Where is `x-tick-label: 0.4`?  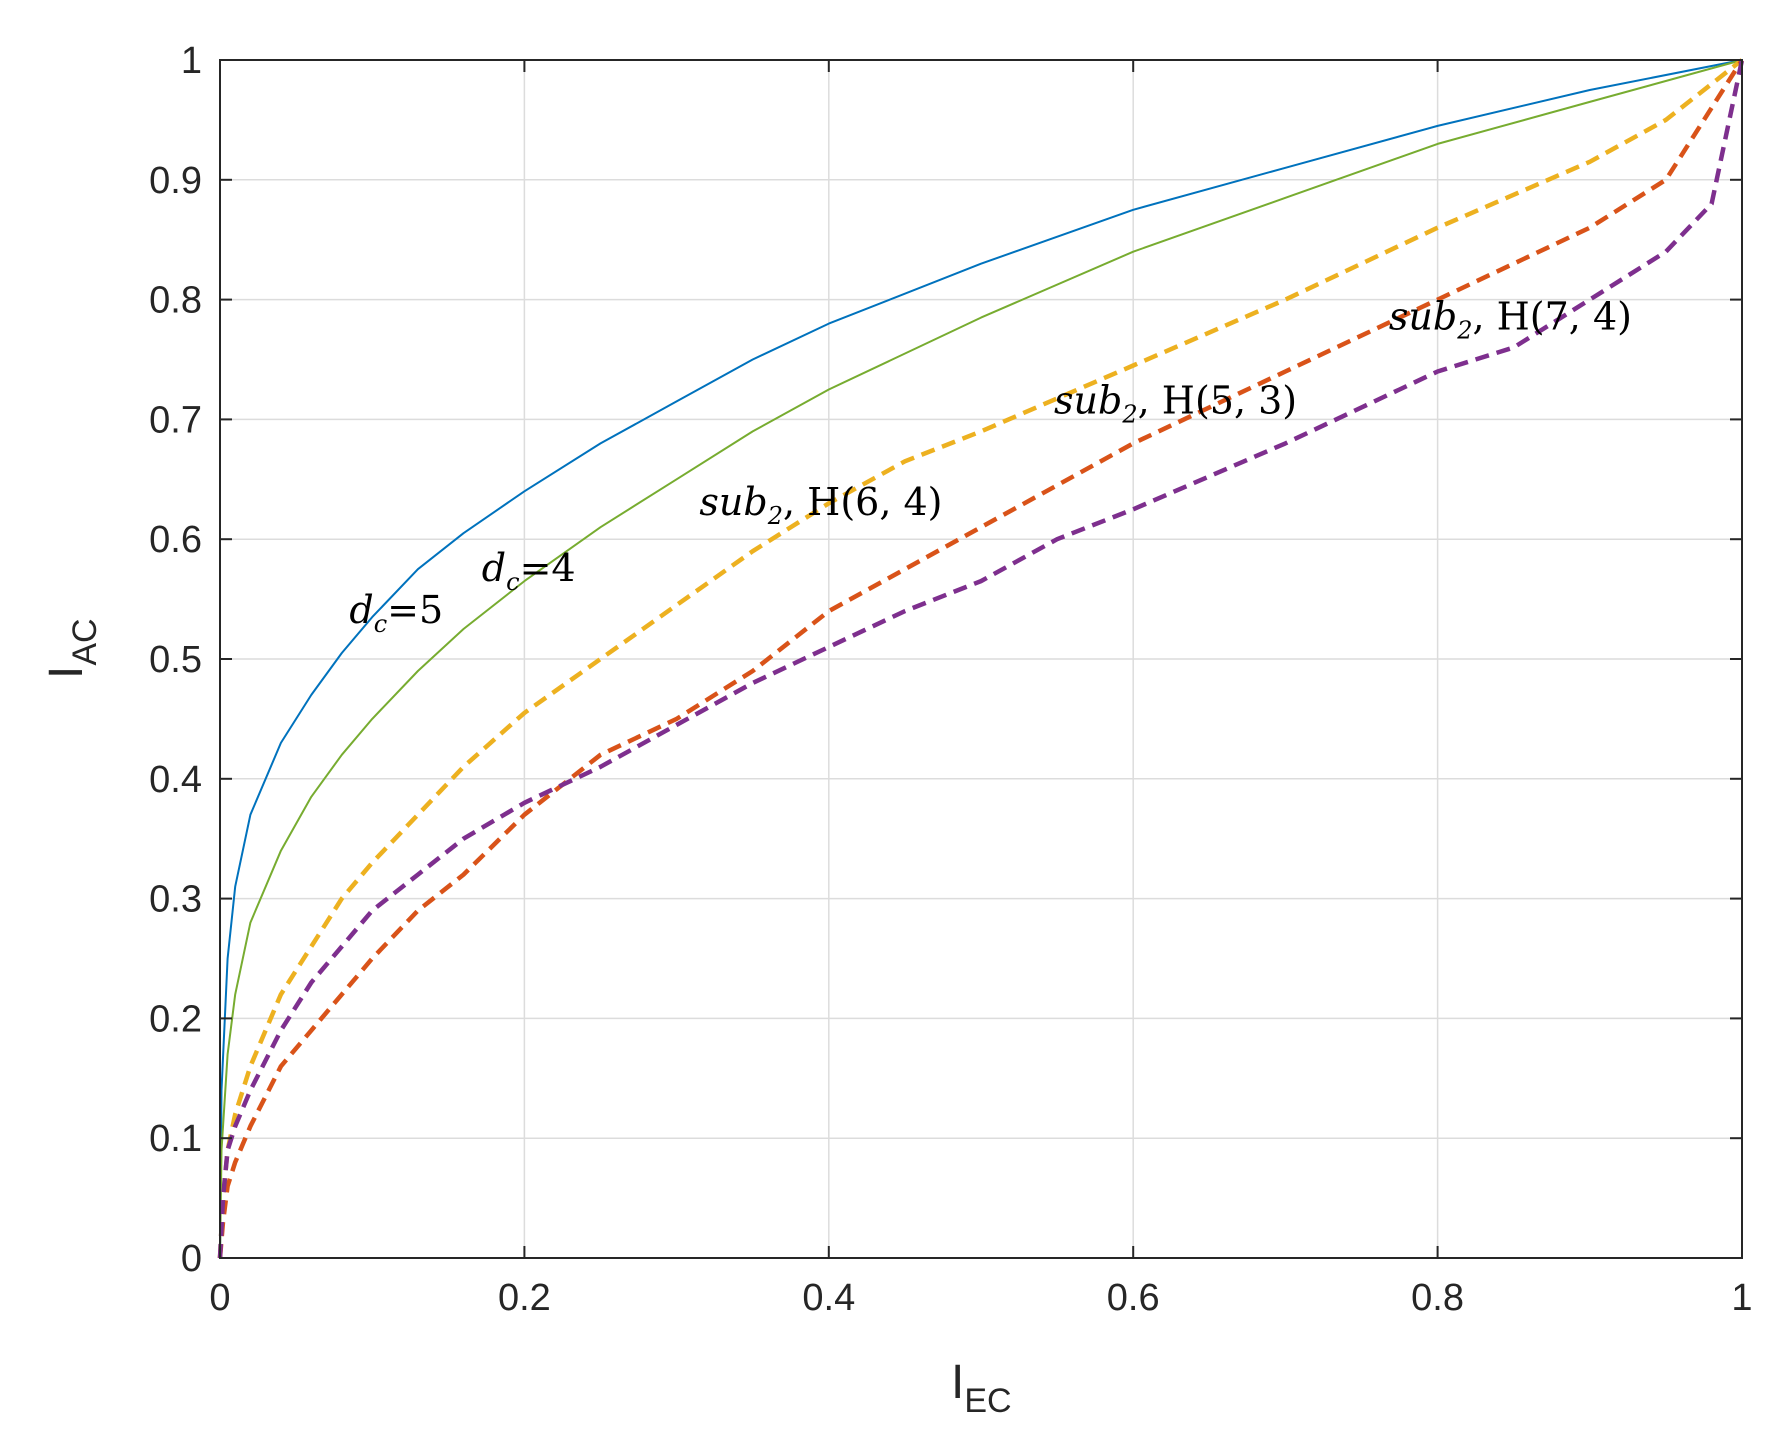
x-tick-label: 0.4 is located at coordinates (828, 1298).